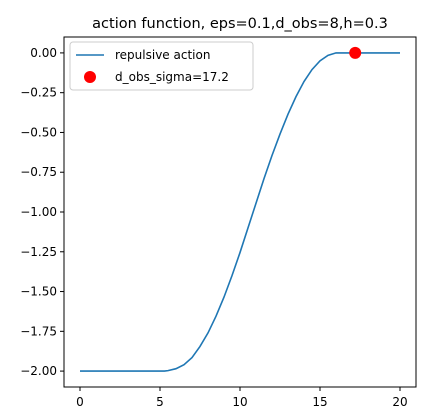 The width and height of the screenshot is (440, 416). Describe the element at coordinates (239, 402) in the screenshot. I see `x-tick-label: 10` at that location.